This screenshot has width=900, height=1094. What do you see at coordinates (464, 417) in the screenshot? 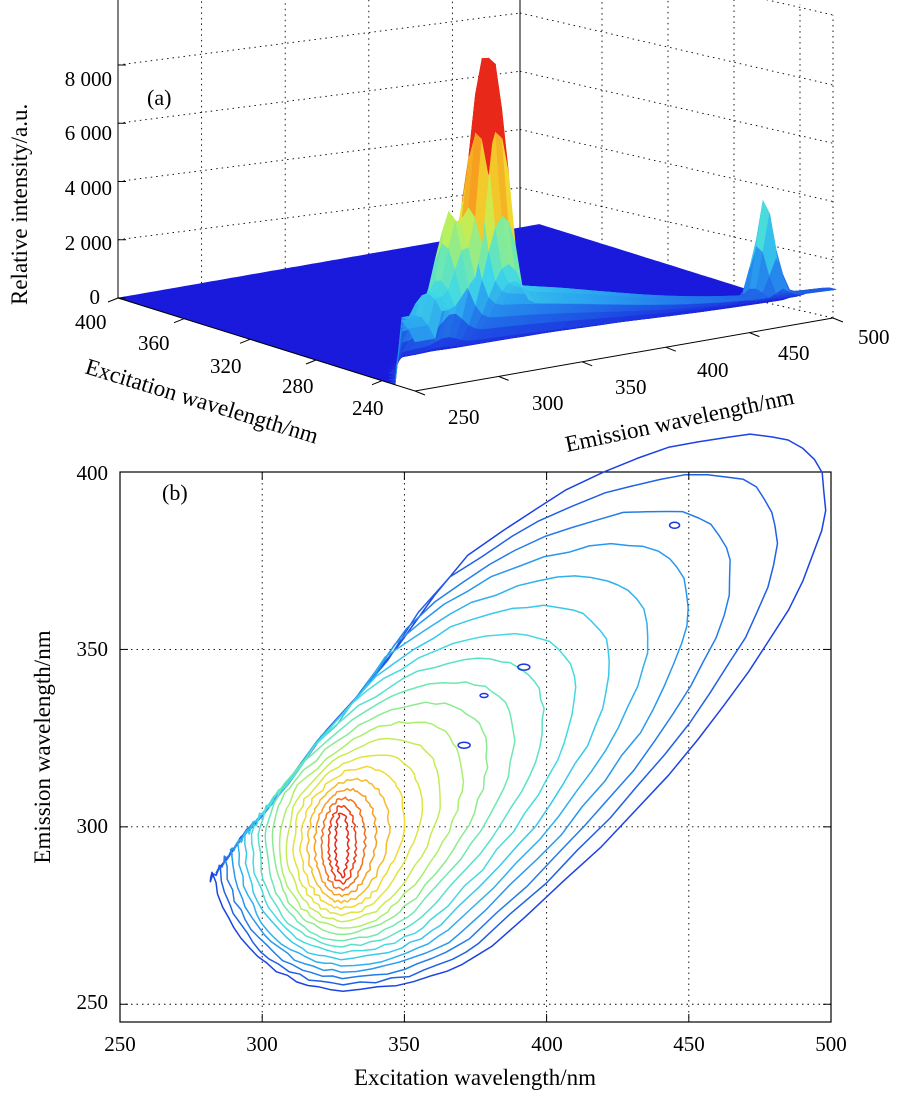
I see `emission-tick-label-250: 250` at bounding box center [464, 417].